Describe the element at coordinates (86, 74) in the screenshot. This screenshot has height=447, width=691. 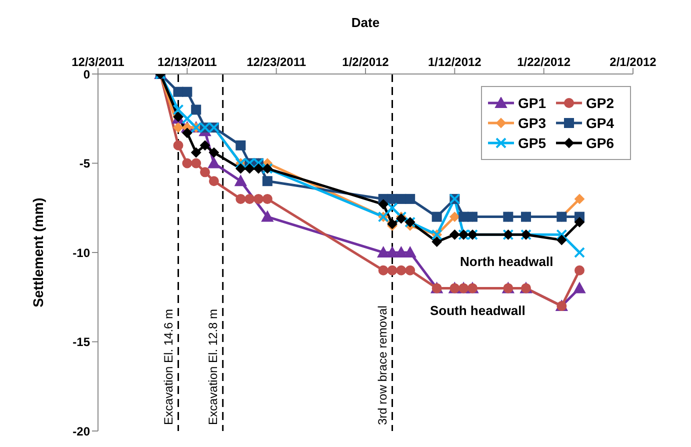
I see `y-tick-label: 0` at that location.